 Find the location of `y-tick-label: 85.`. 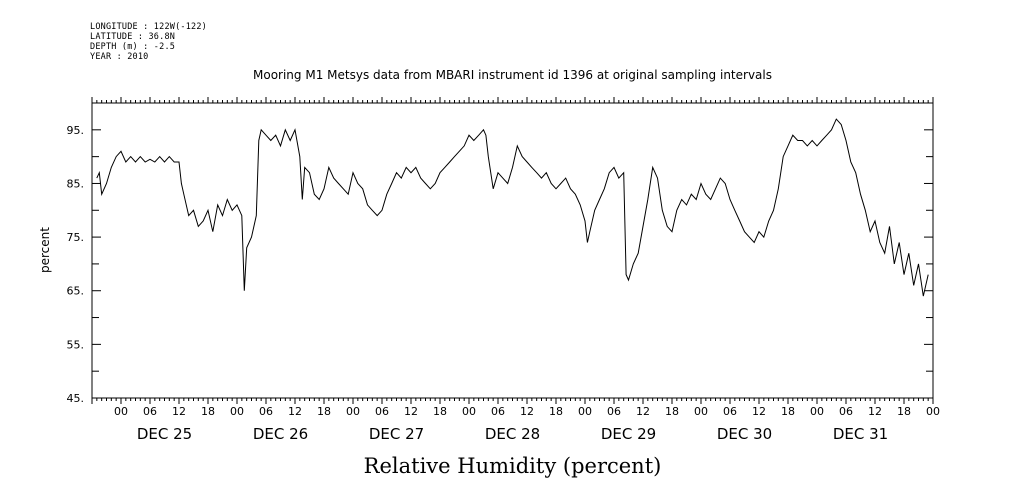

y-tick-label: 85. is located at coordinates (76, 183).